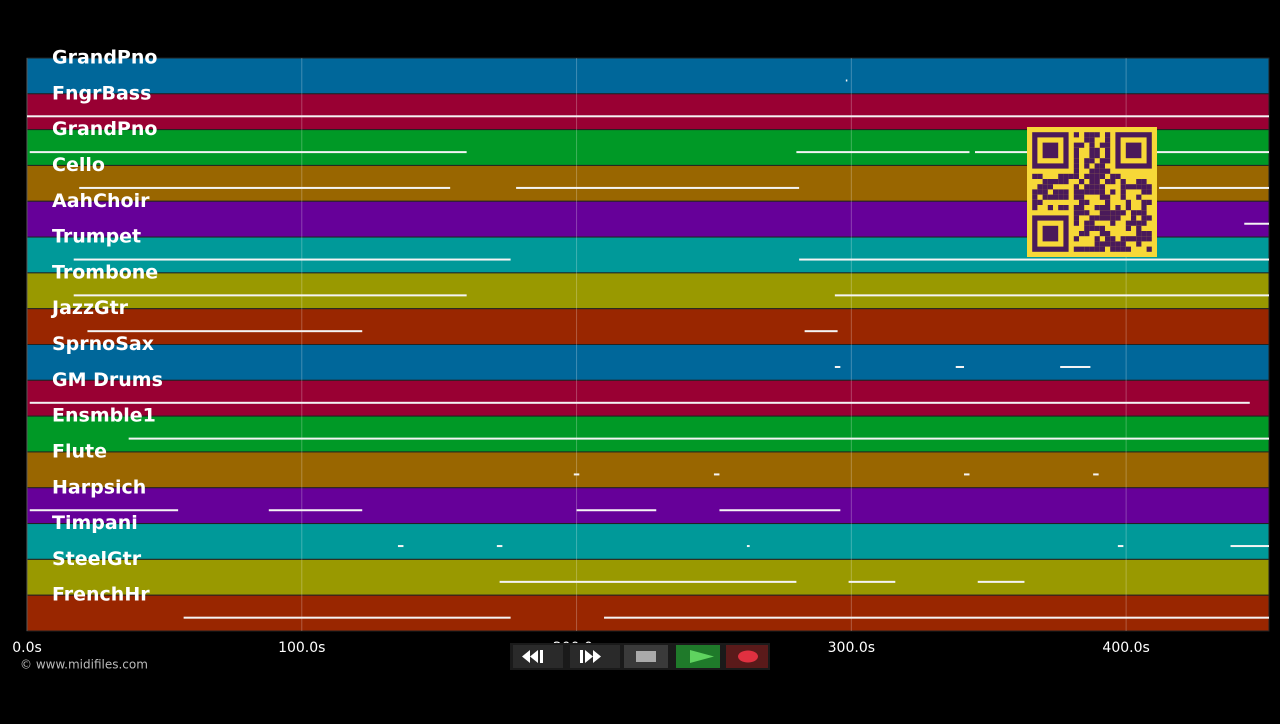  I want to click on fast-forward-button, so click(595, 656).